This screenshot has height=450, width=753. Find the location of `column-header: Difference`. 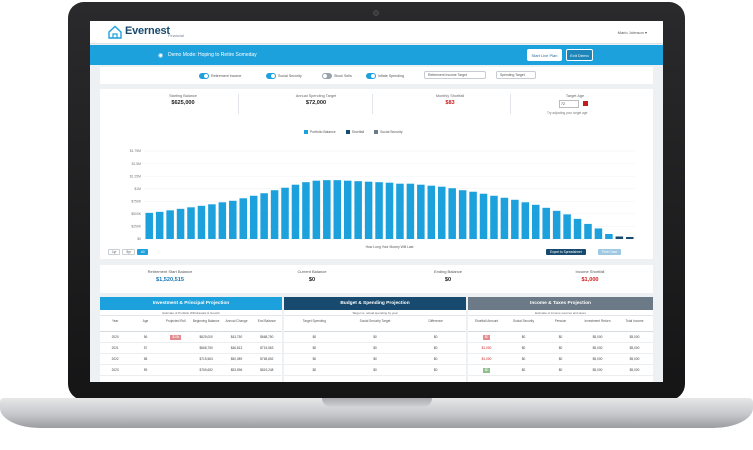

column-header: Difference is located at coordinates (435, 321).